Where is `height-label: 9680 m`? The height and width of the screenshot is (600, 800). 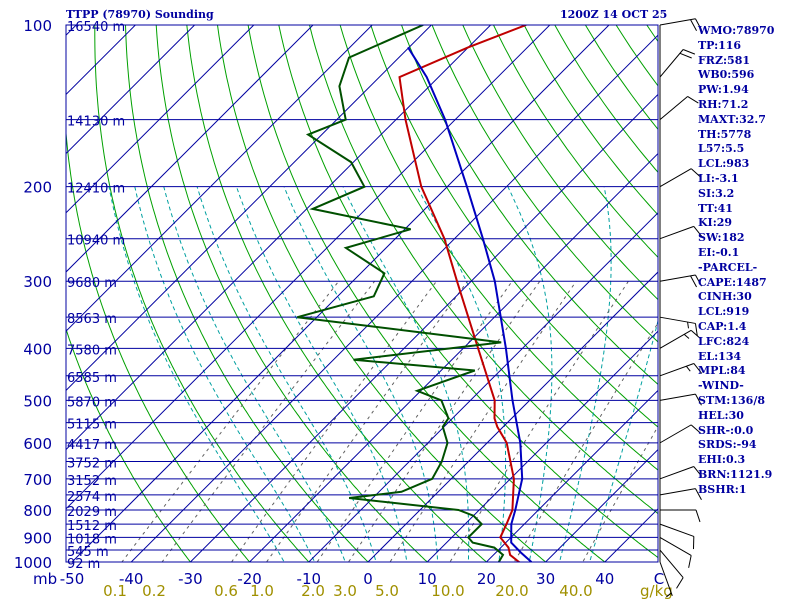
height-label: 9680 m is located at coordinates (92, 283).